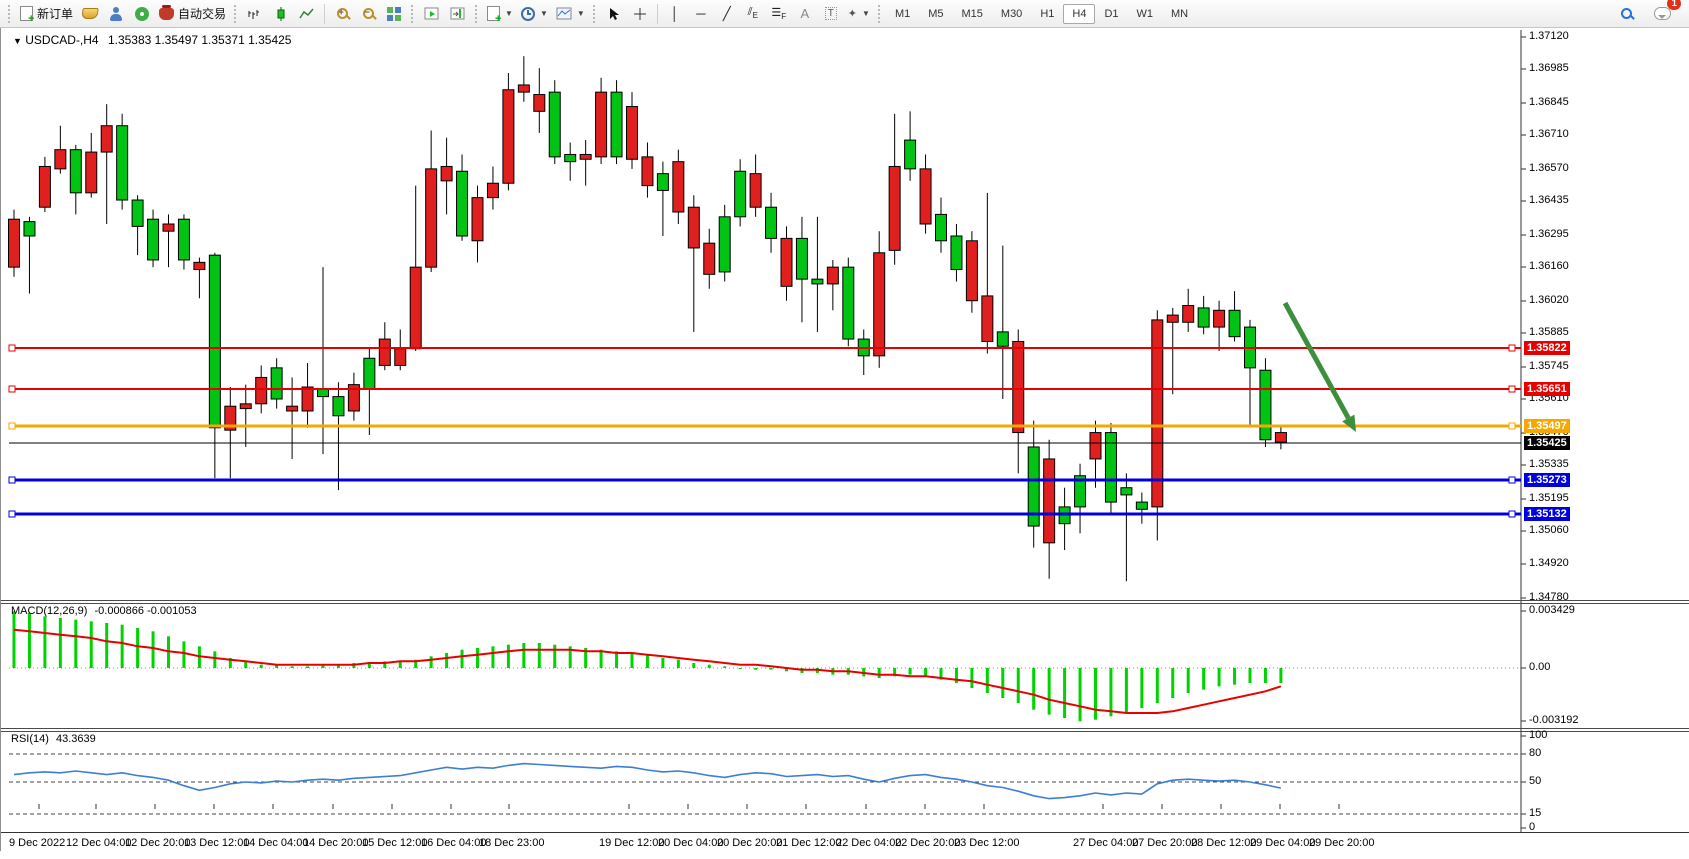 This screenshot has width=1689, height=859. I want to click on templates-button: ▼, so click(570, 13).